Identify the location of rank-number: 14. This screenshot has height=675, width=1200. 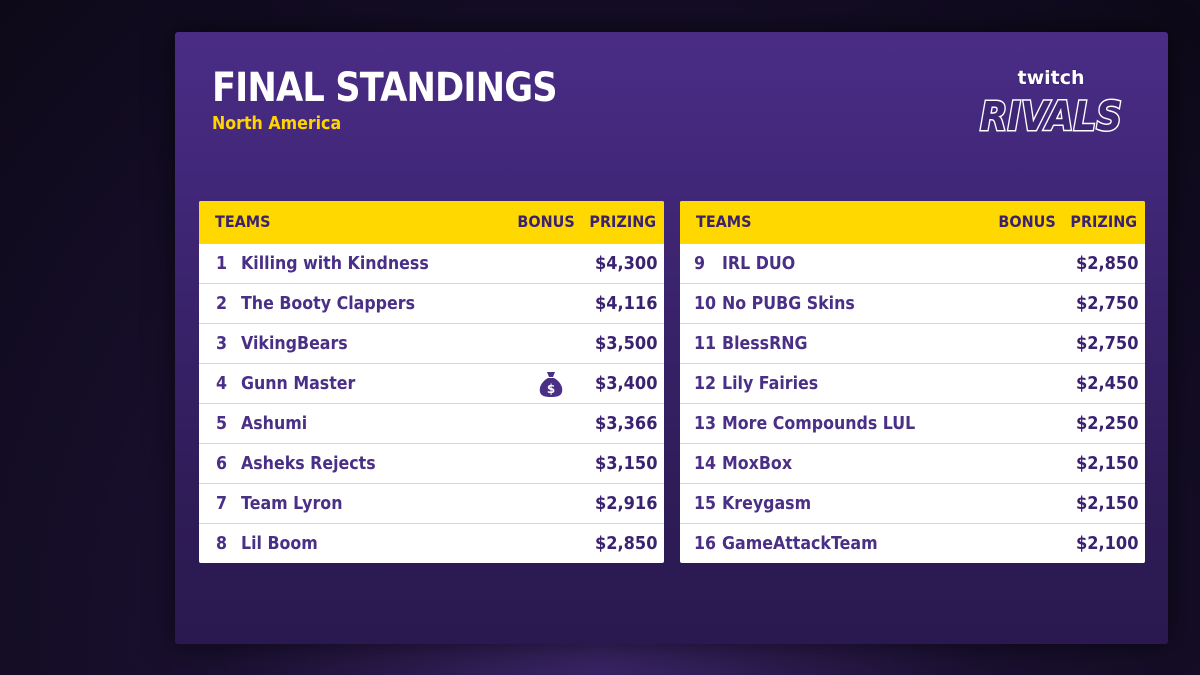
(705, 463).